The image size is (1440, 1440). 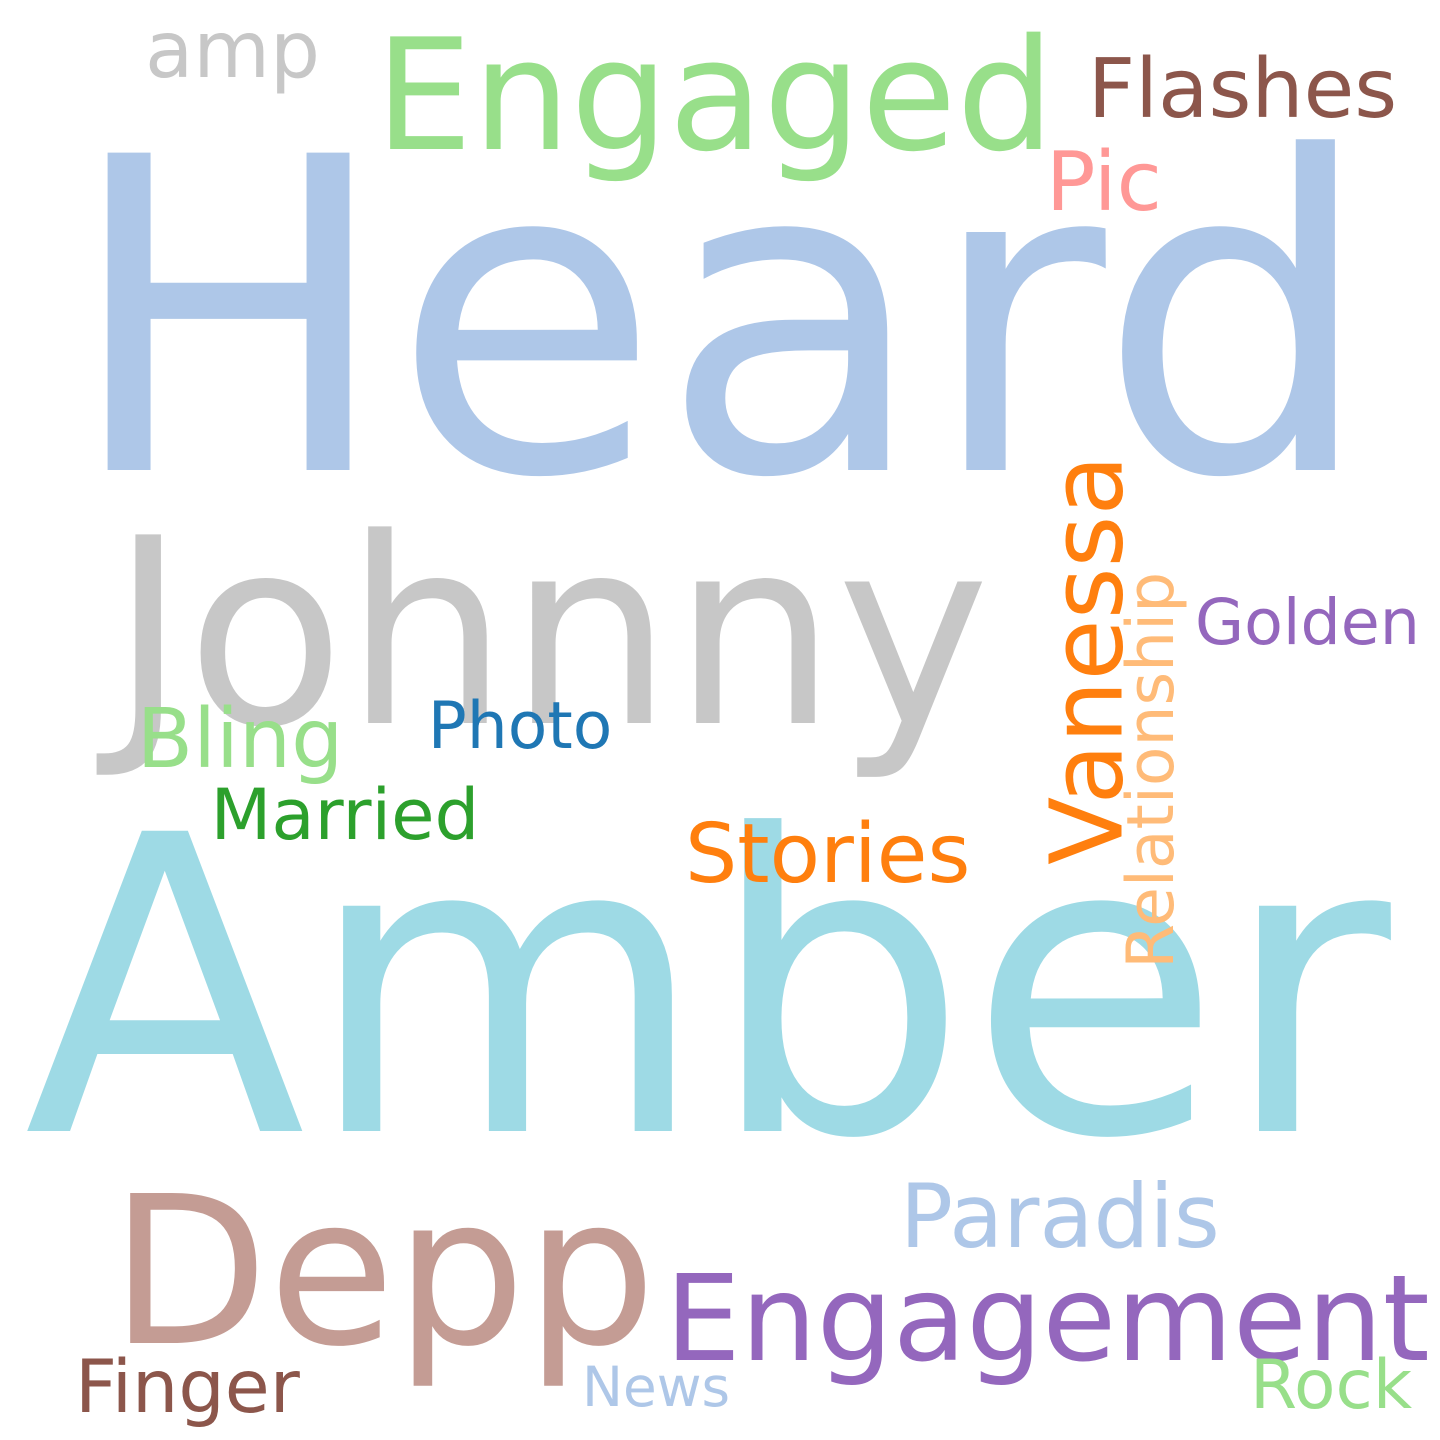 I want to click on word-depp: Depp, so click(x=383, y=1271).